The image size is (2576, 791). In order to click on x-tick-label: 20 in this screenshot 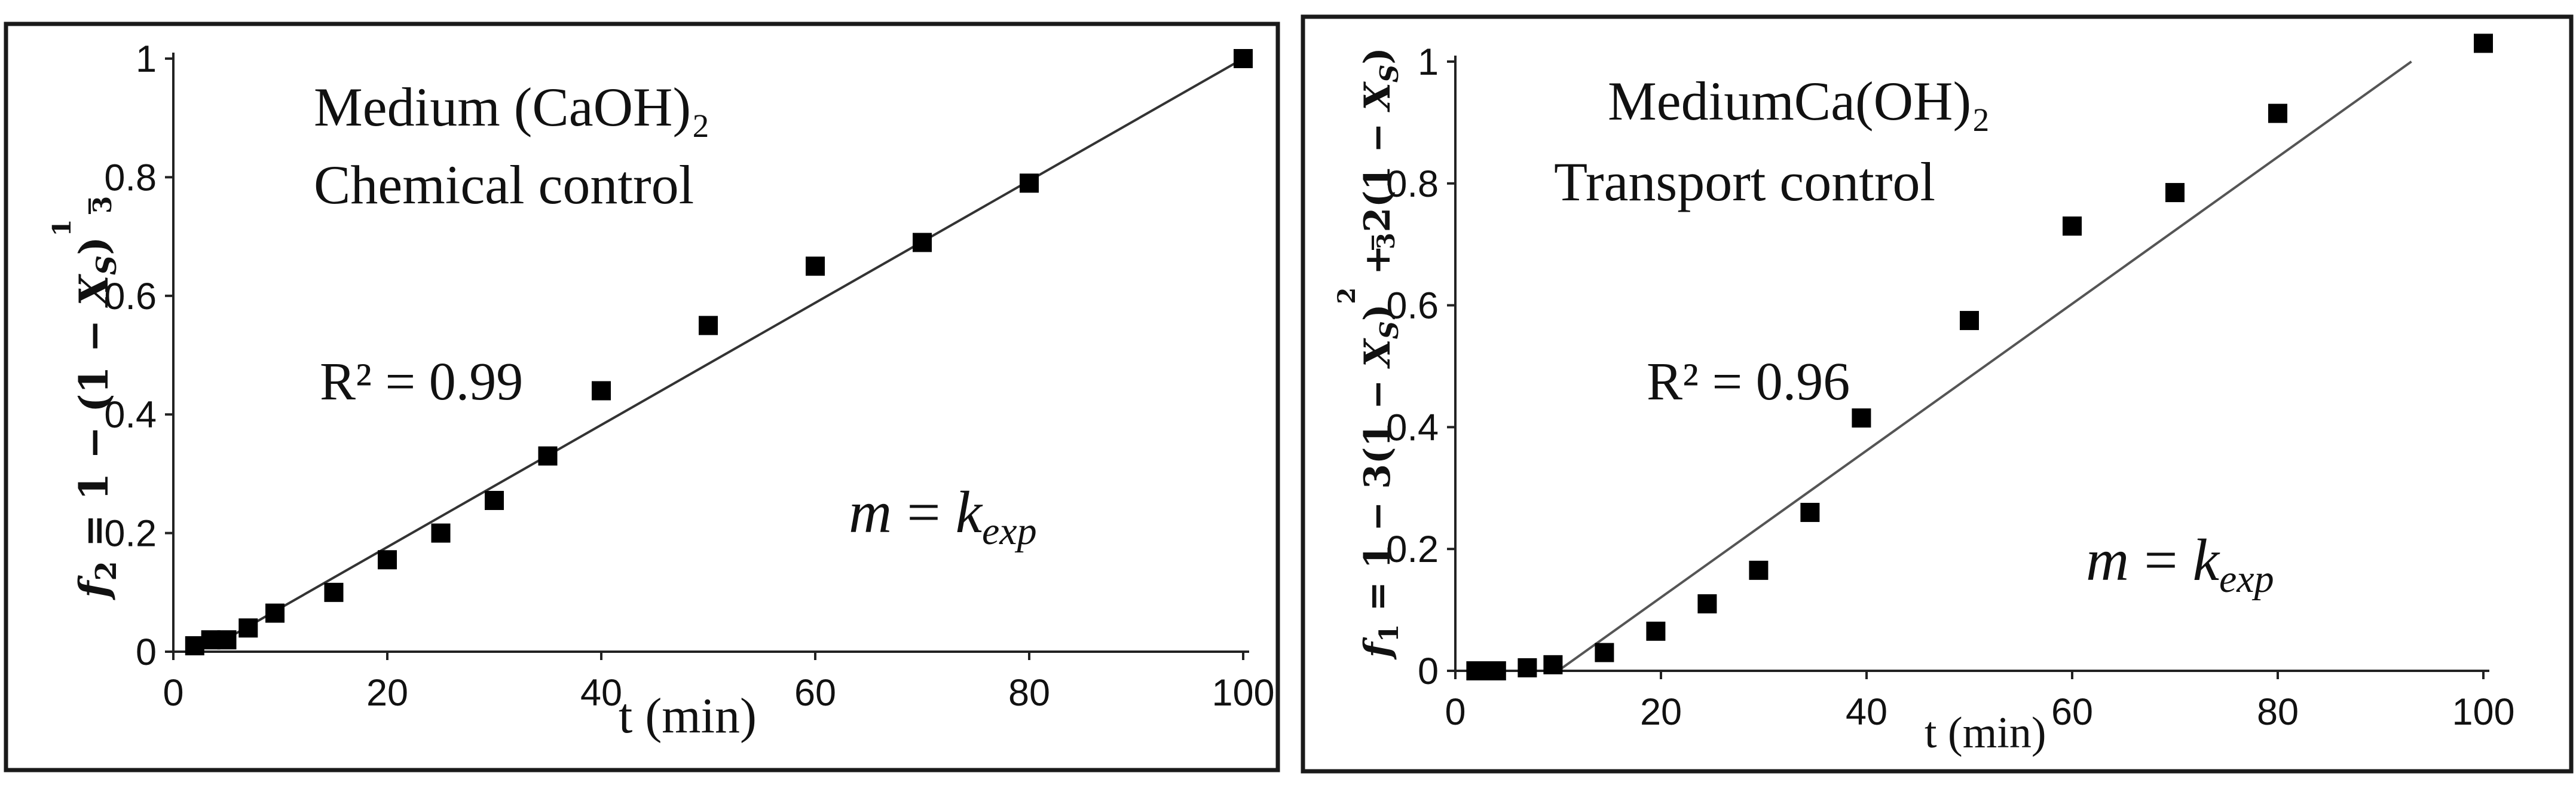, I will do `click(1661, 712)`.